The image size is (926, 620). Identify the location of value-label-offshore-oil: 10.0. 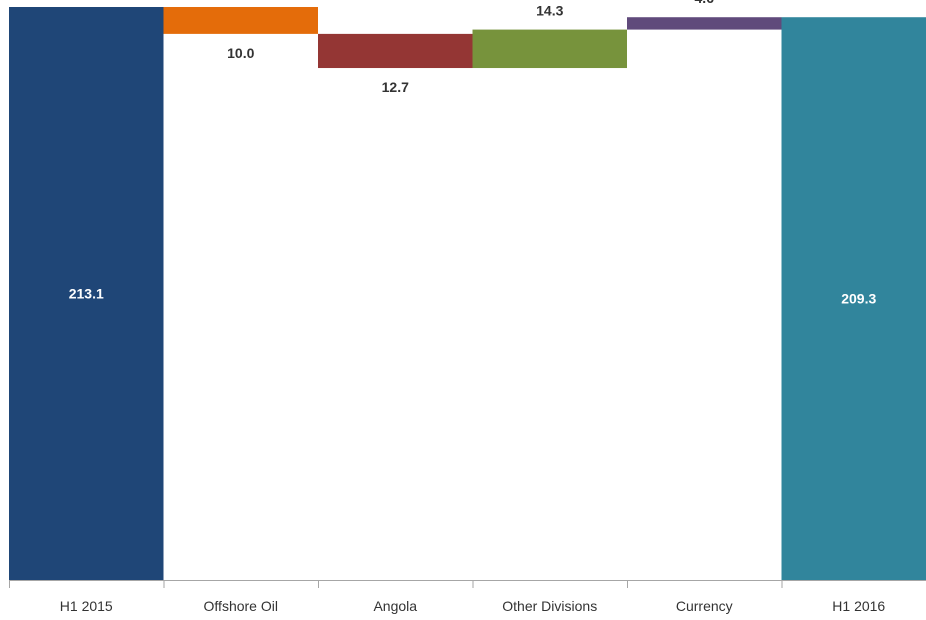
(240, 53).